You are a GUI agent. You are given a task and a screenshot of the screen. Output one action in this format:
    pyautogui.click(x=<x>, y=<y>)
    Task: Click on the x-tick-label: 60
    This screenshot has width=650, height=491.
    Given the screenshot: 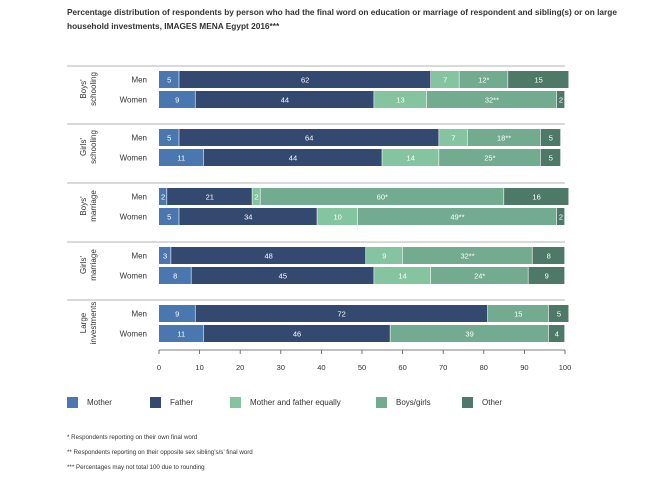 What is the action you would take?
    pyautogui.click(x=402, y=367)
    